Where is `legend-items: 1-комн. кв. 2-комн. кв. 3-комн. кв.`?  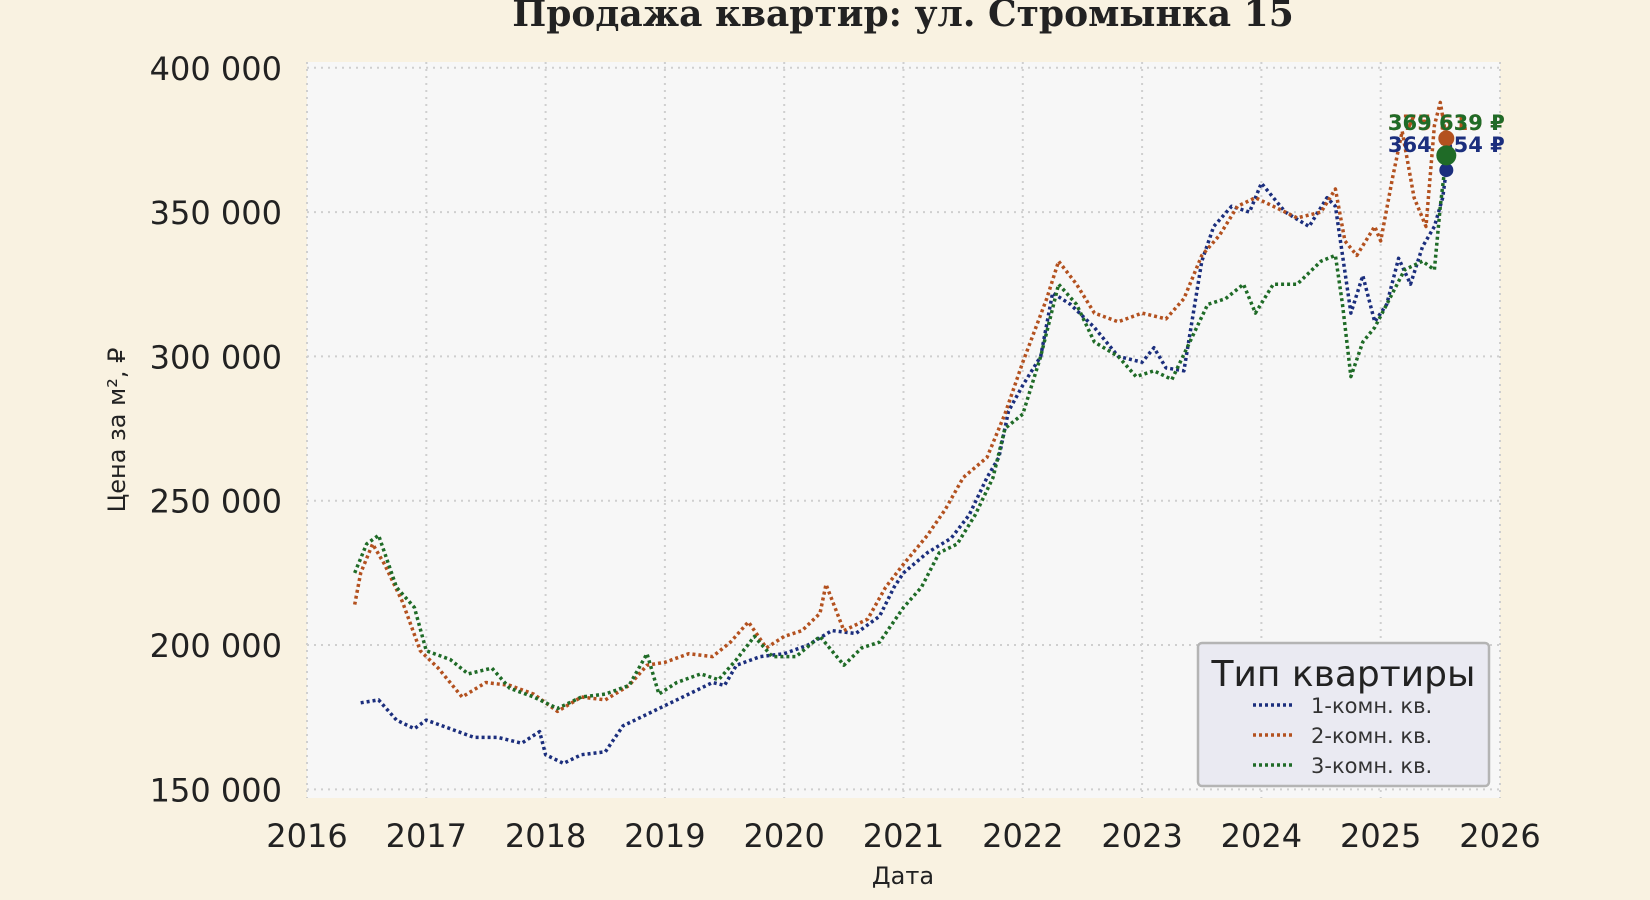
legend-items: 1-комн. кв. 2-комн. кв. 3-комн. кв. is located at coordinates (1342, 736).